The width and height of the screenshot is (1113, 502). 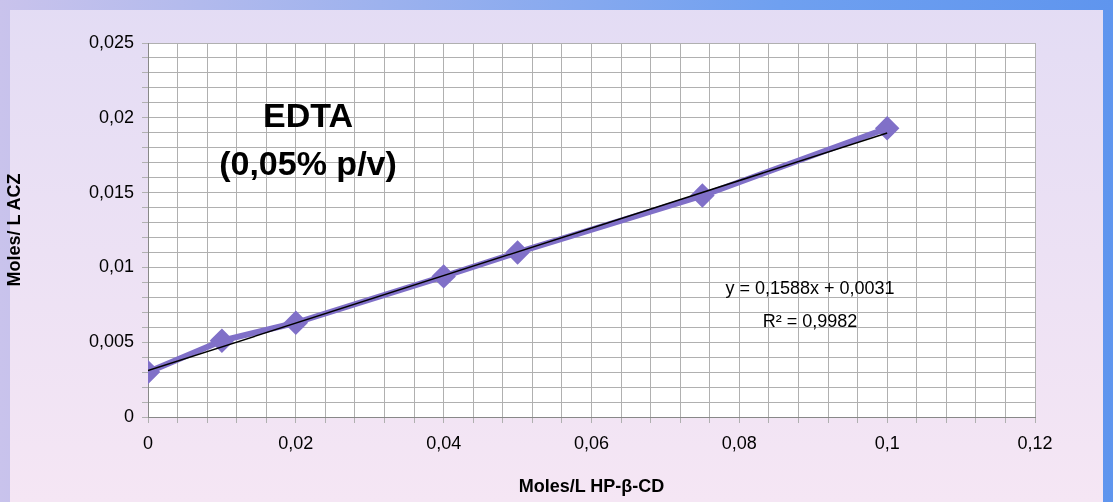 I want to click on y-tick-label: 0,025, so click(x=111, y=41).